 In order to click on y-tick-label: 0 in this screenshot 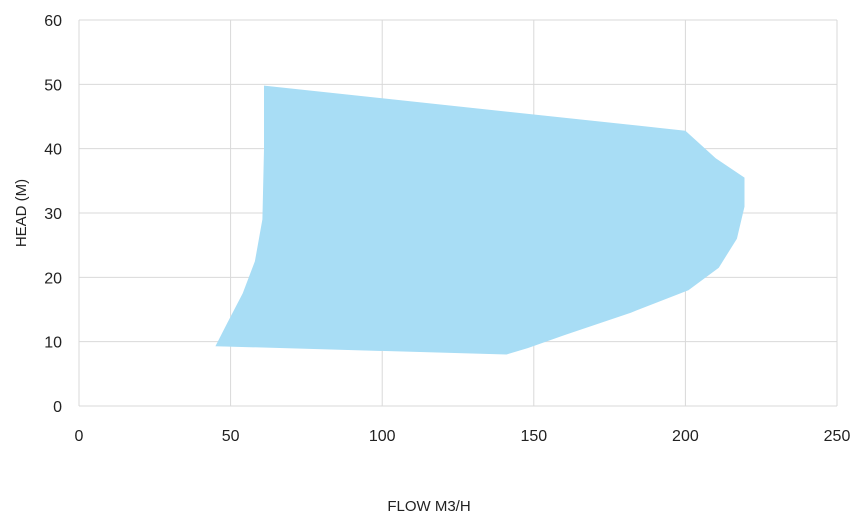, I will do `click(57, 407)`.